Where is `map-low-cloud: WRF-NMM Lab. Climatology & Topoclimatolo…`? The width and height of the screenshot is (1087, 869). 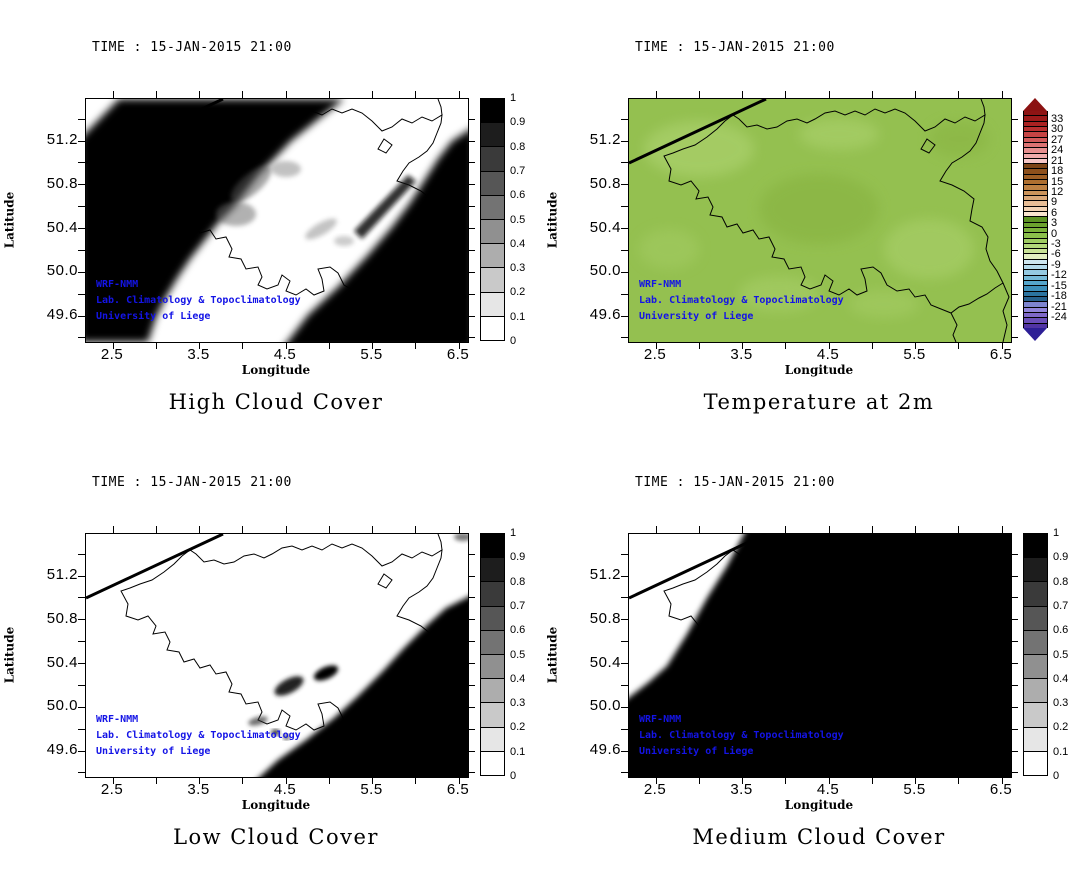 map-low-cloud: WRF-NMM Lab. Climatology & Topoclimatolo… is located at coordinates (276, 655).